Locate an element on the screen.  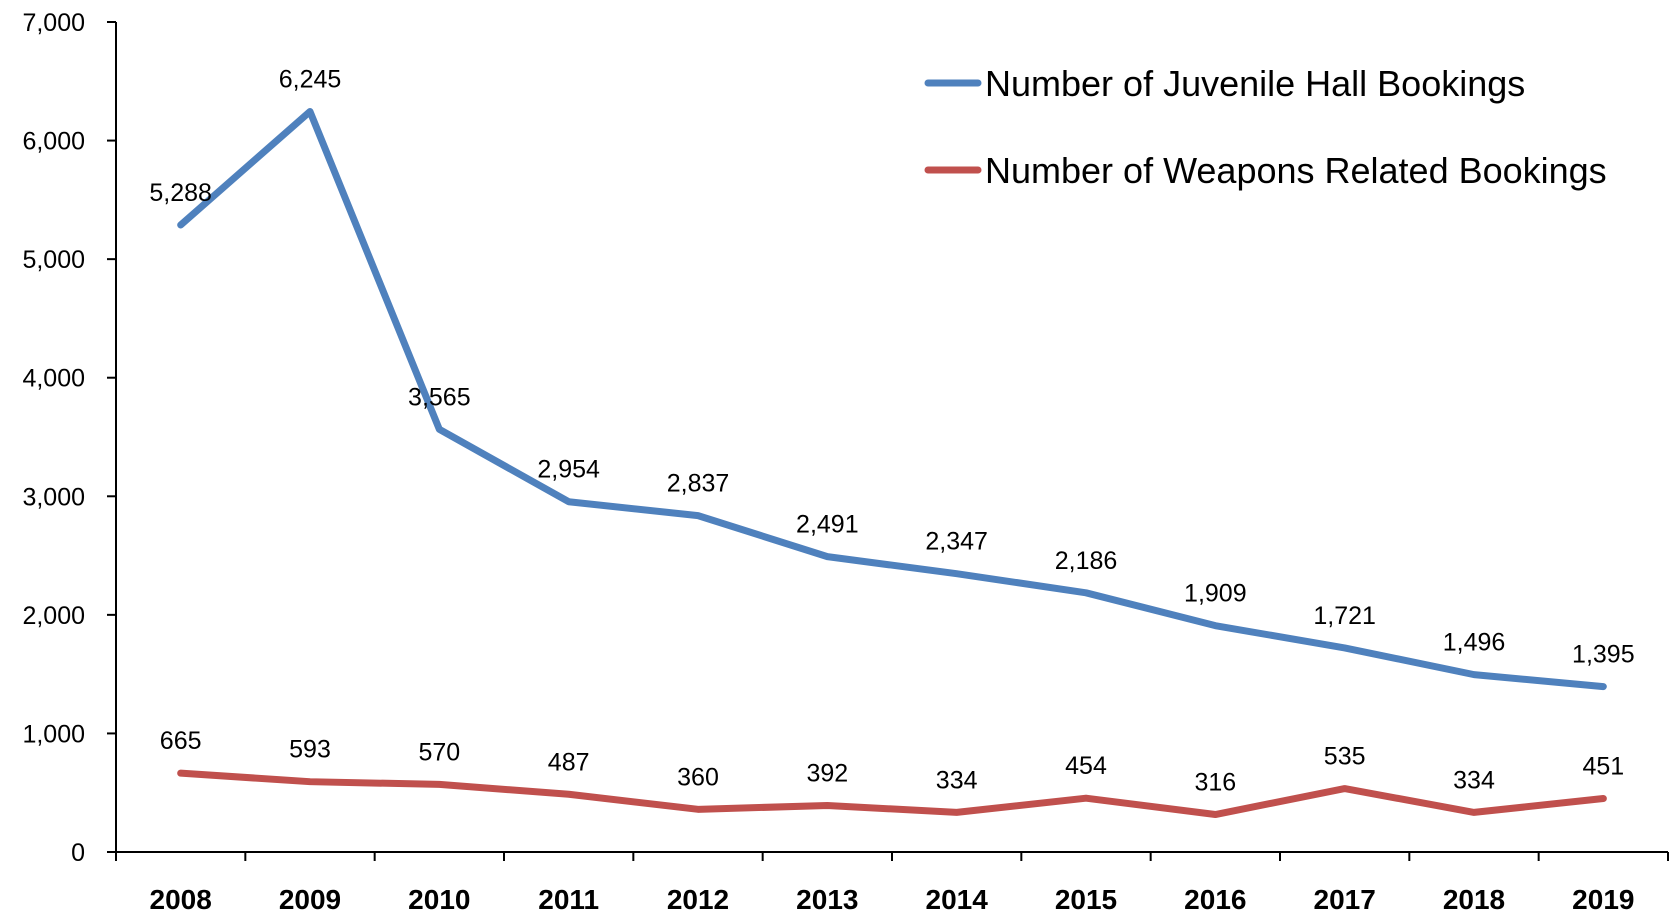
data-label: 2,491 is located at coordinates (827, 525).